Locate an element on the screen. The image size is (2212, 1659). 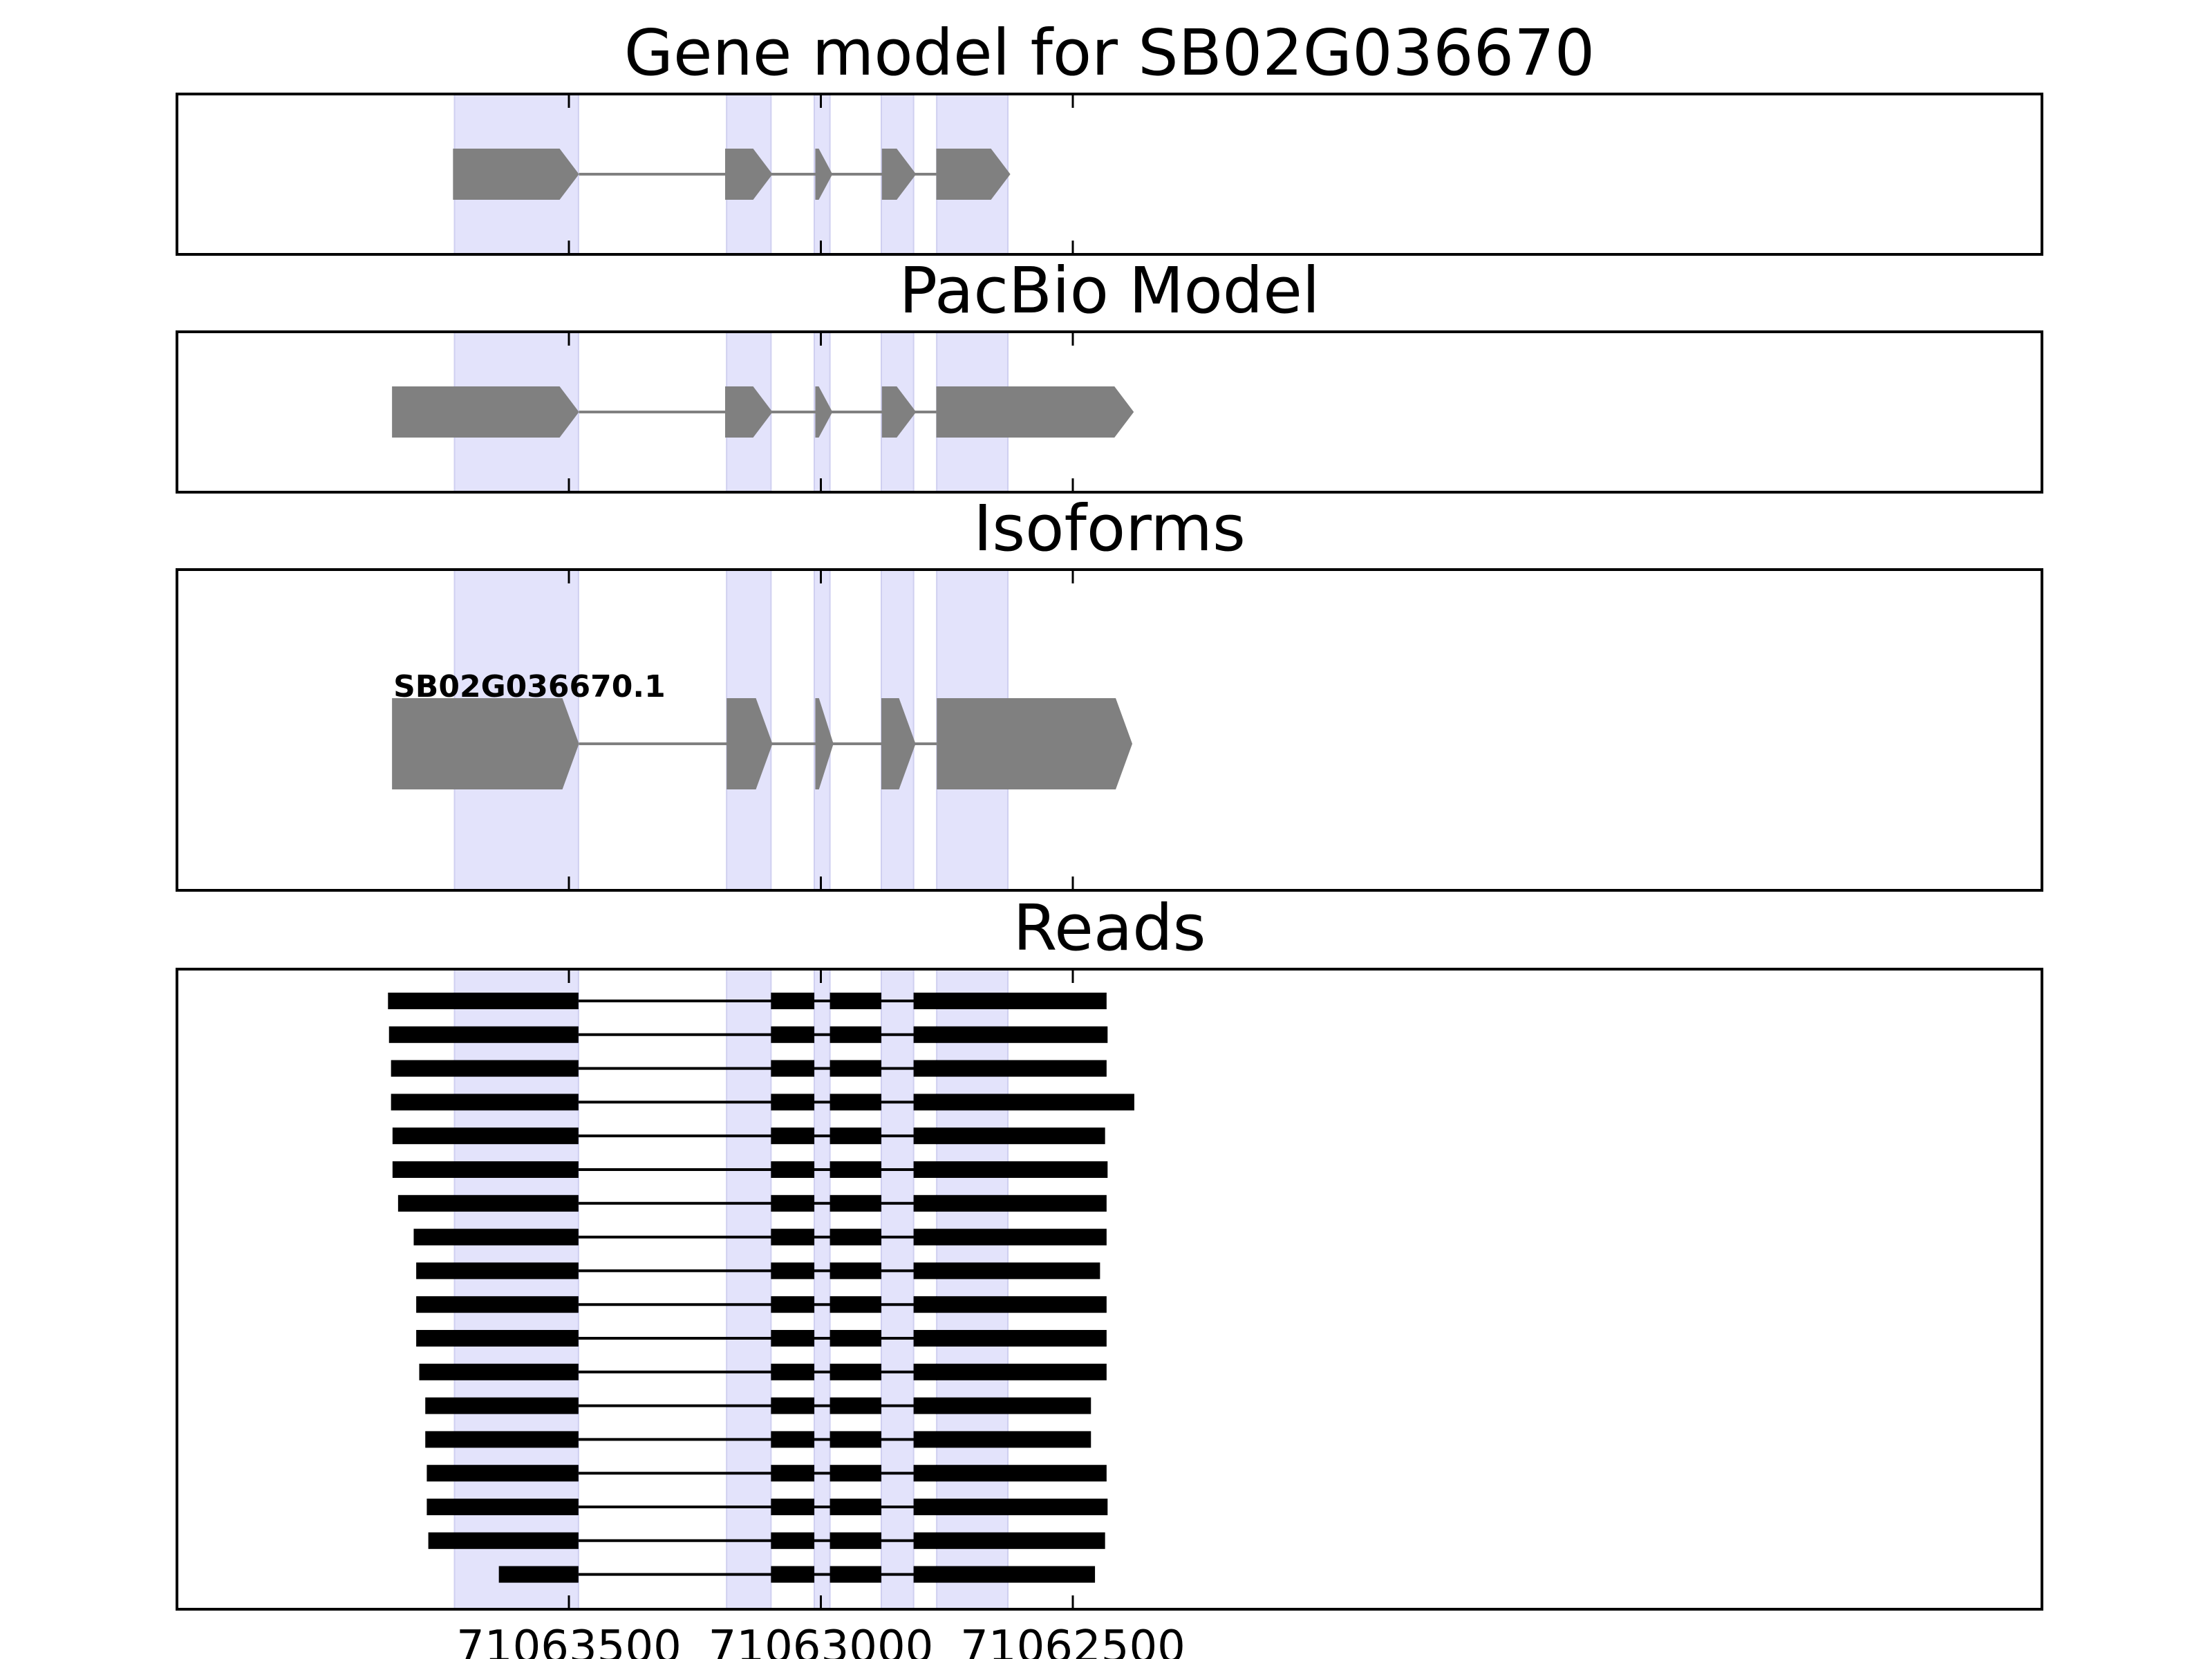
panel-title: Reads is located at coordinates (1110, 928).